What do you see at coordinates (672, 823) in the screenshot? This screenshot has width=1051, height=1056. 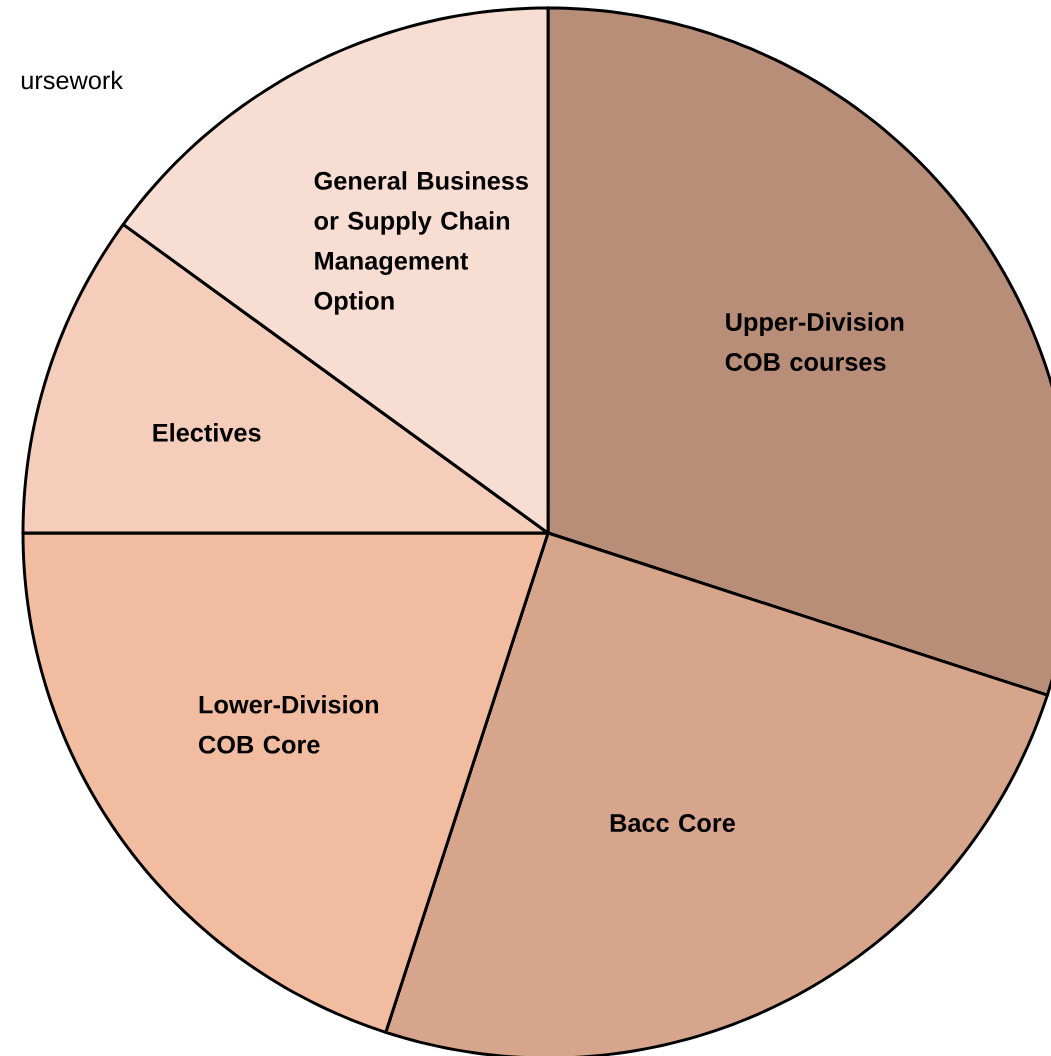 I see `slice-label: Bacc Core` at bounding box center [672, 823].